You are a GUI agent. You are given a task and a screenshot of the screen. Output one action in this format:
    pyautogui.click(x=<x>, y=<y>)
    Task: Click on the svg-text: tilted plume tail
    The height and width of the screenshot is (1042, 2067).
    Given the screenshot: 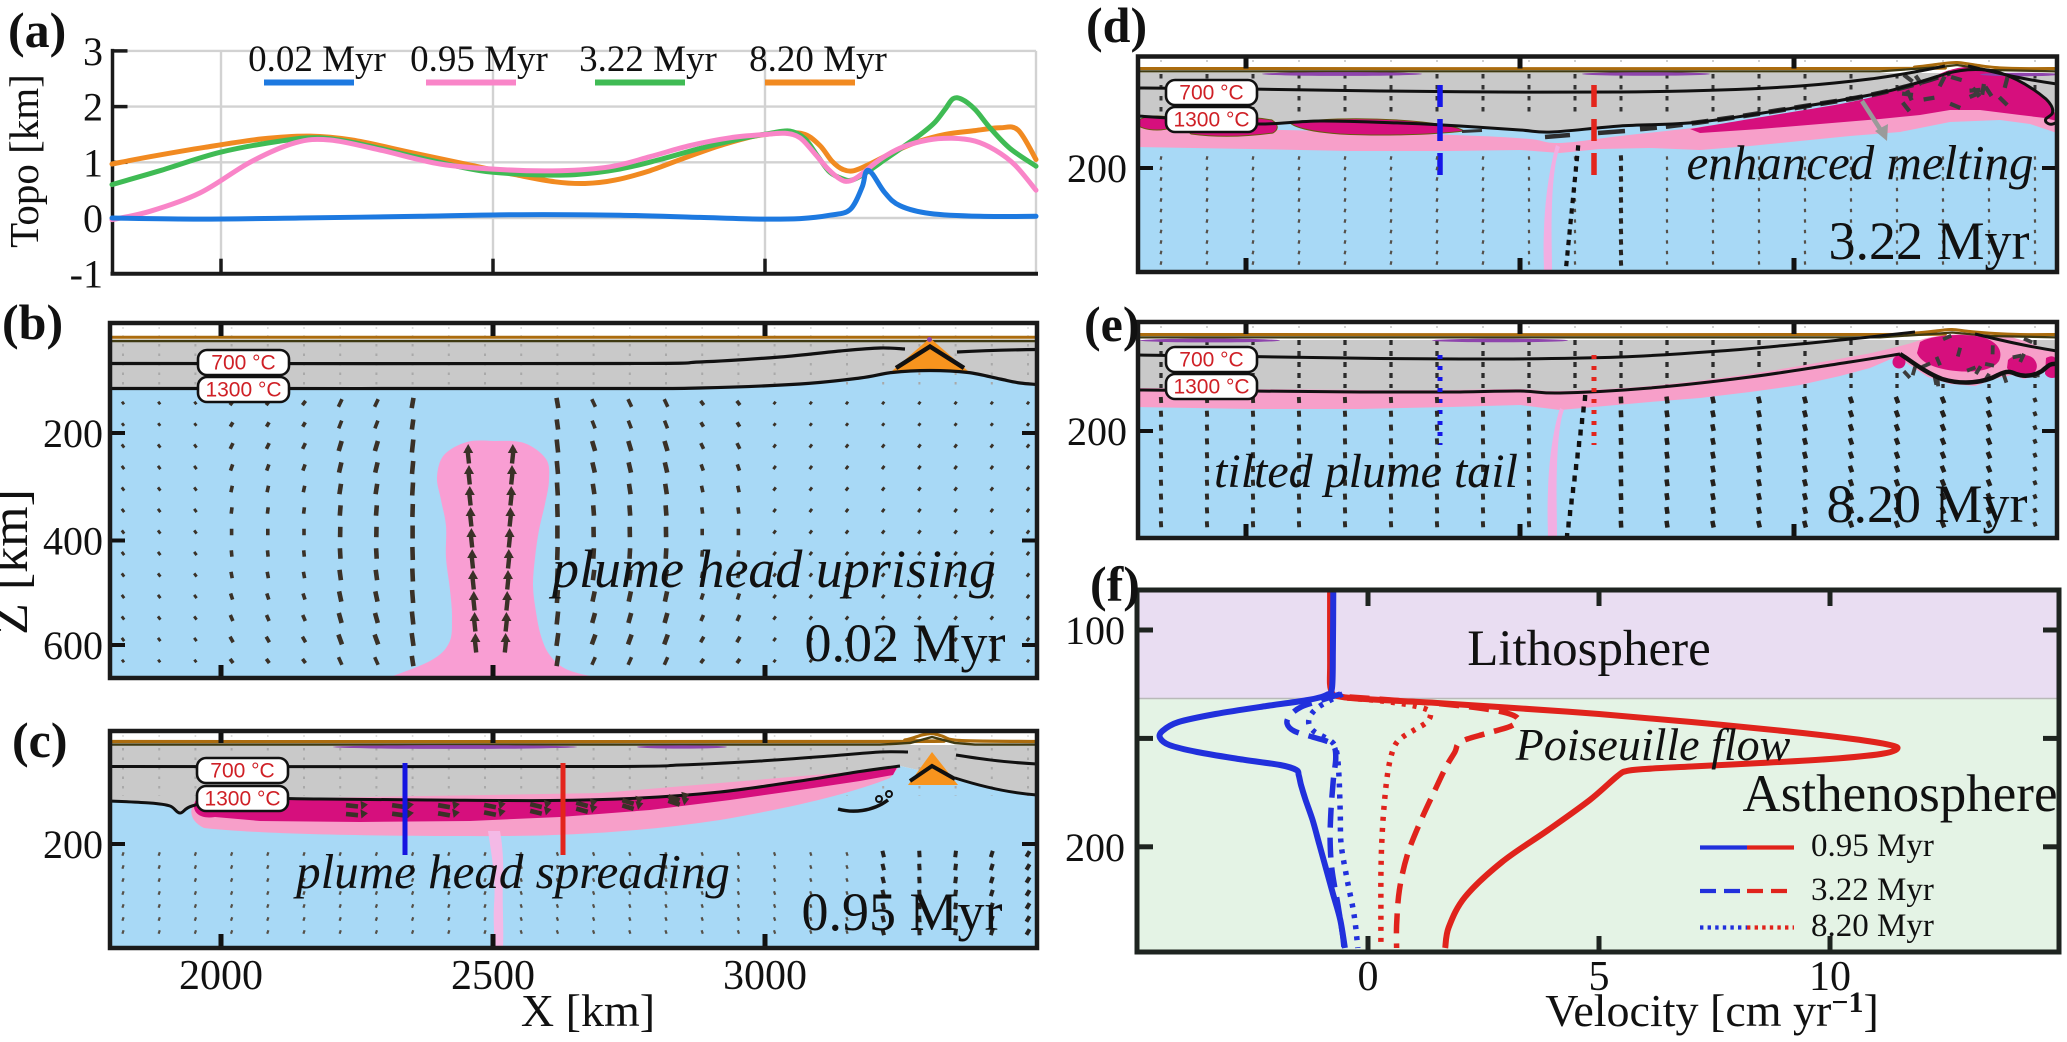 What is the action you would take?
    pyautogui.click(x=1366, y=471)
    